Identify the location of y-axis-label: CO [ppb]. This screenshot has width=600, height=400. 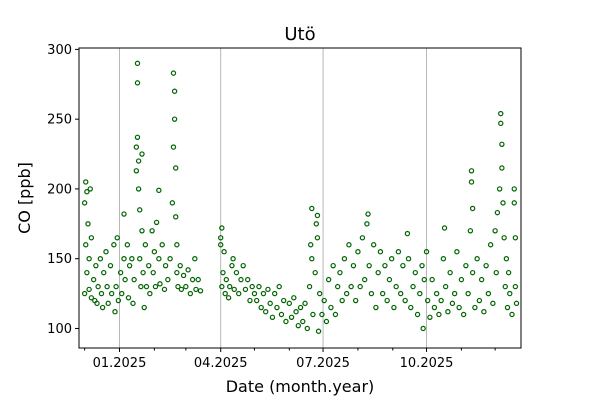
(24, 198).